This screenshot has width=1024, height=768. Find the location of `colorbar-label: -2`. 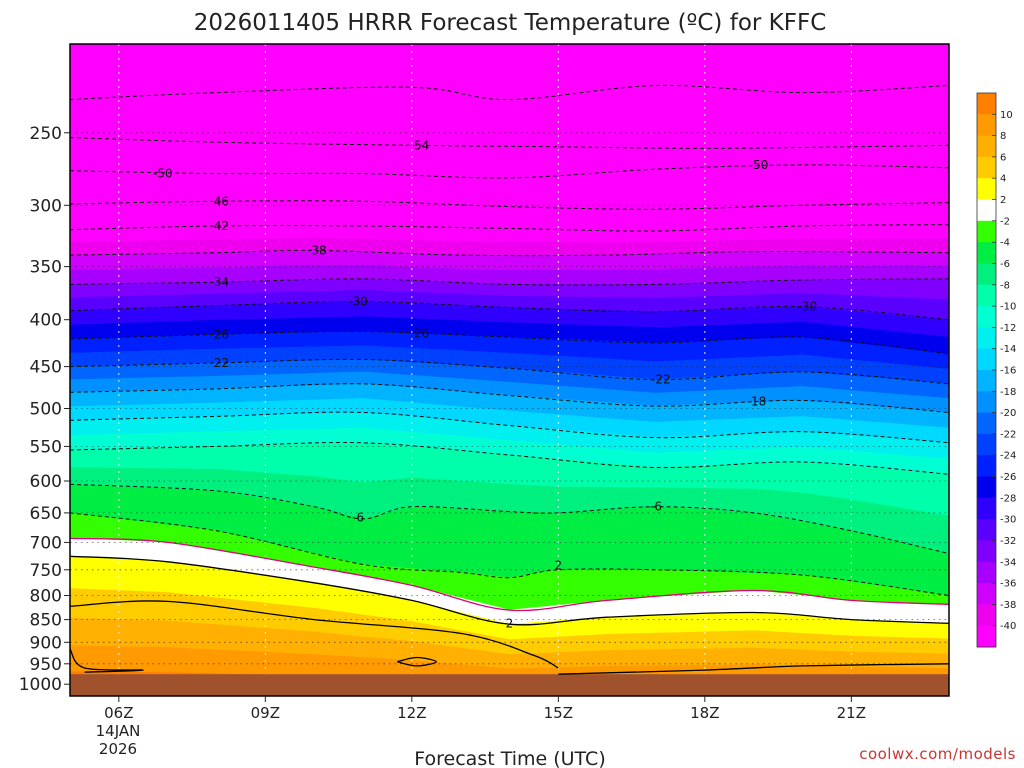

colorbar-label: -2 is located at coordinates (1005, 221).